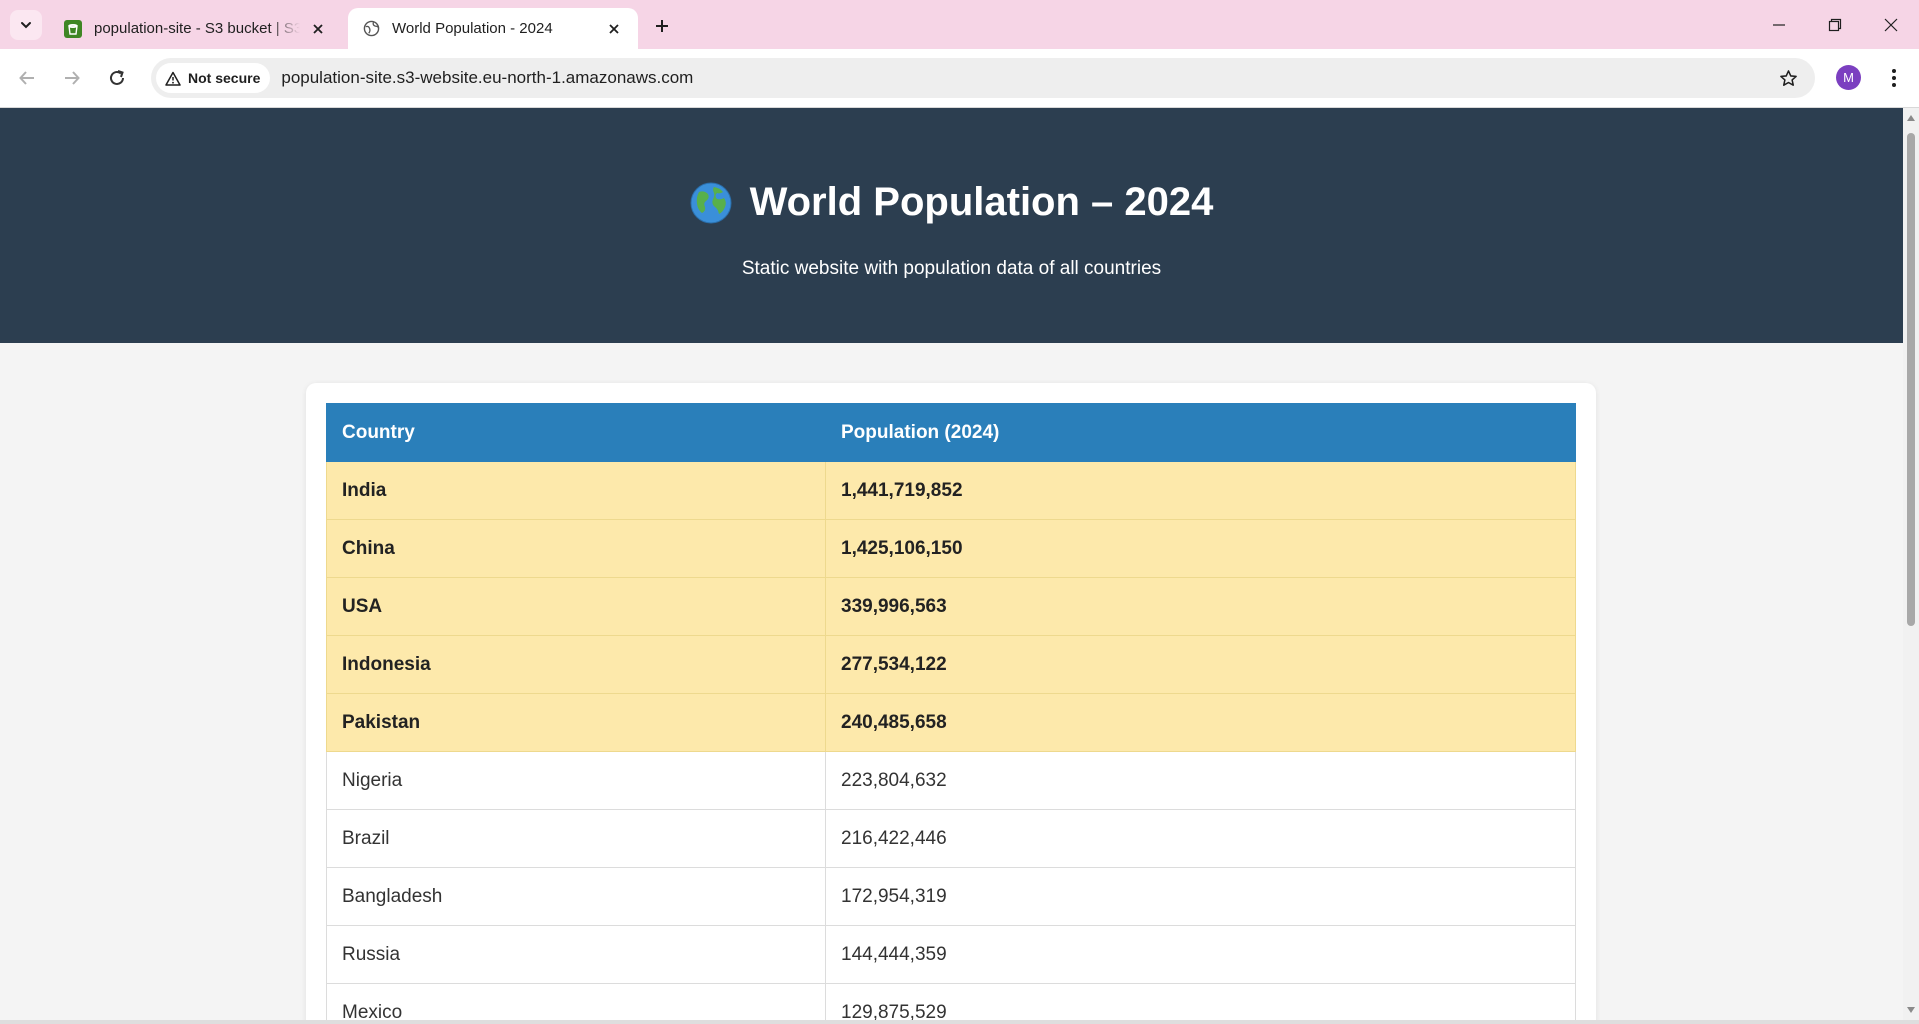  I want to click on table-row: India 1,441,719,852, so click(951, 490).